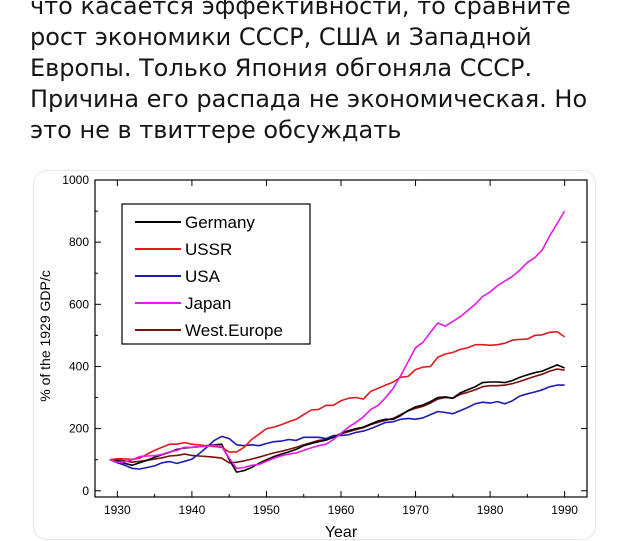 This screenshot has width=629, height=541. Describe the element at coordinates (281, 37) in the screenshot. I see `tweet-text-line: рост экономики СССР, США и Западной` at that location.